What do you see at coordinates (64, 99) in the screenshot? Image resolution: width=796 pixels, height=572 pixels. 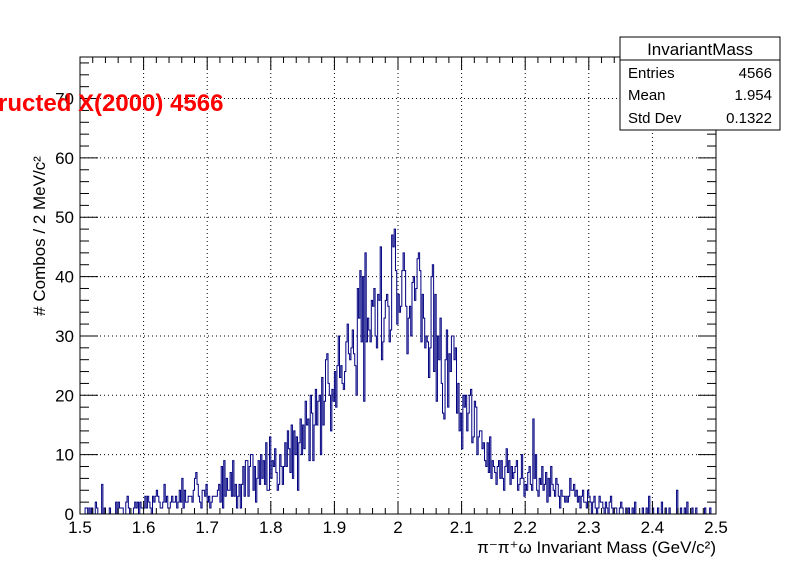 I see `y-tick-label: 70` at bounding box center [64, 99].